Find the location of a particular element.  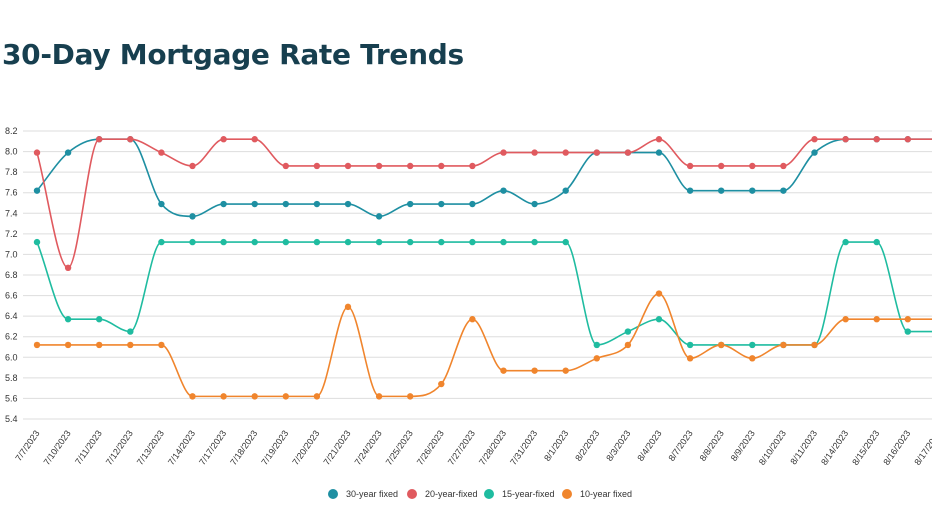

legend-item: 20-year-fixed is located at coordinates (442, 494).